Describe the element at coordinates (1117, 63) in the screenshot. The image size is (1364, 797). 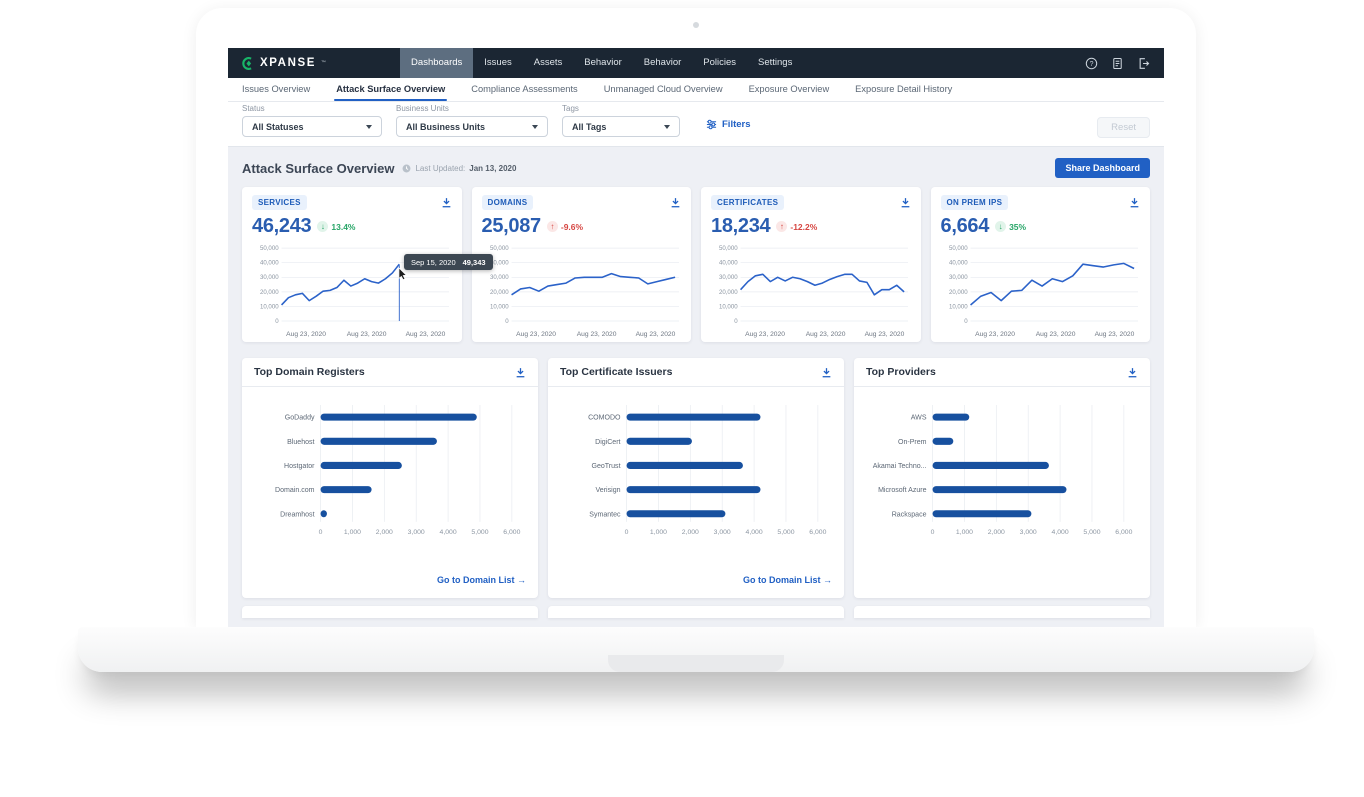
I see `document-icon` at that location.